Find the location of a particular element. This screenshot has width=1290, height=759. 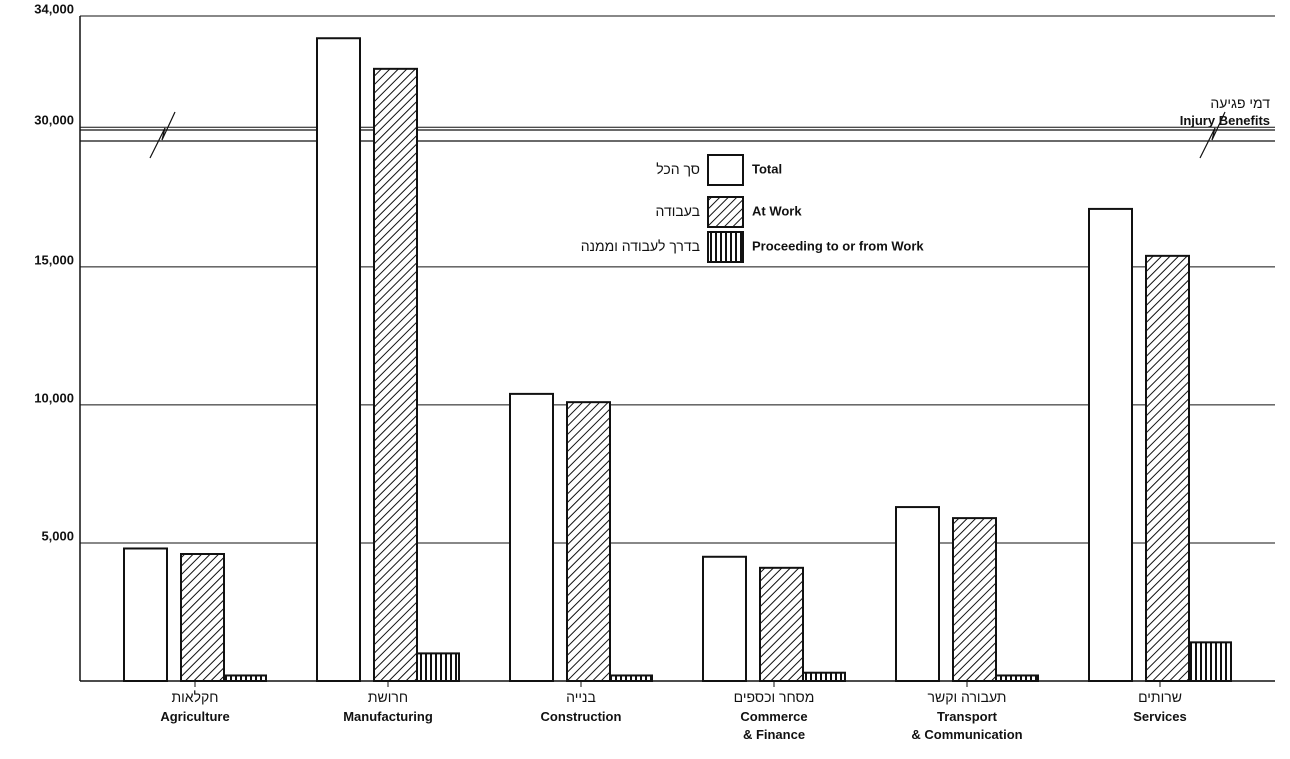

x-tick-label-he: תעבורה וקשר is located at coordinates (967, 697).